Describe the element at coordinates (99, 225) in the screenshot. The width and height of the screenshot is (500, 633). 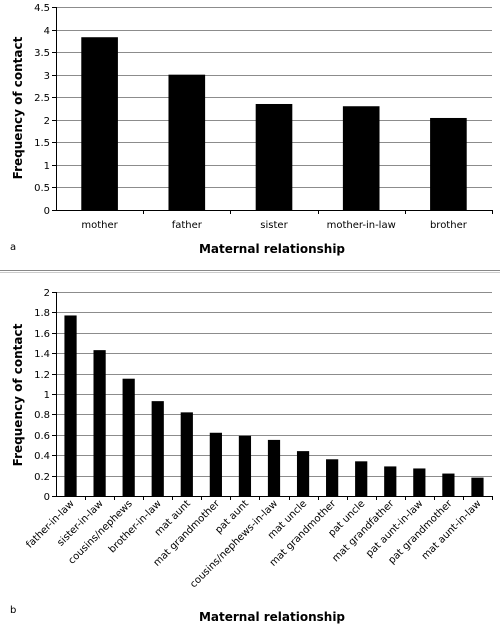
I see `a-category-label: mother` at that location.